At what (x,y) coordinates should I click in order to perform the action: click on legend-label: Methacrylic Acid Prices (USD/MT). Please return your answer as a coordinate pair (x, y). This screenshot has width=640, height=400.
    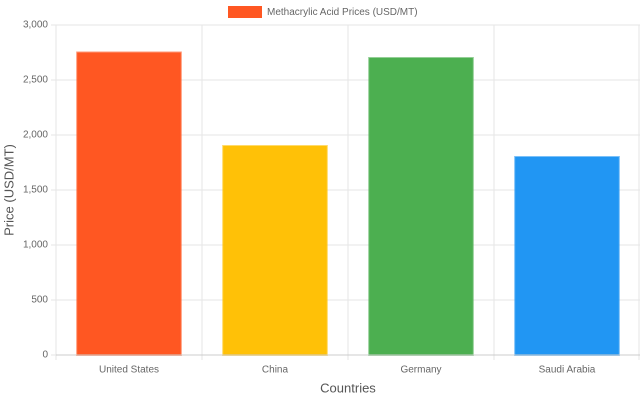
    Looking at the image, I should click on (342, 12).